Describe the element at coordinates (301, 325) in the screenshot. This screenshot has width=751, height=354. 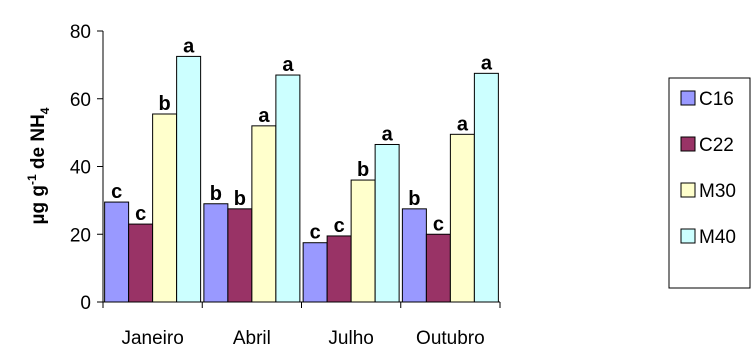
I see `x-axis: Janeiro Abril Julho Outubro` at that location.